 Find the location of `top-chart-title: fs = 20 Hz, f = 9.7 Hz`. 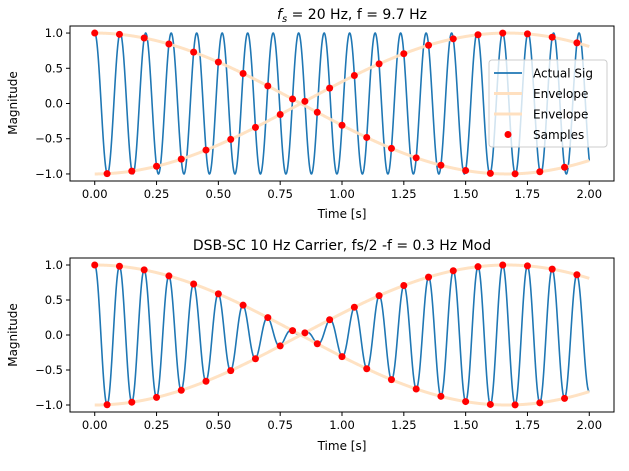

top-chart-title: fs = 20 Hz, f = 9.7 Hz is located at coordinates (352, 16).